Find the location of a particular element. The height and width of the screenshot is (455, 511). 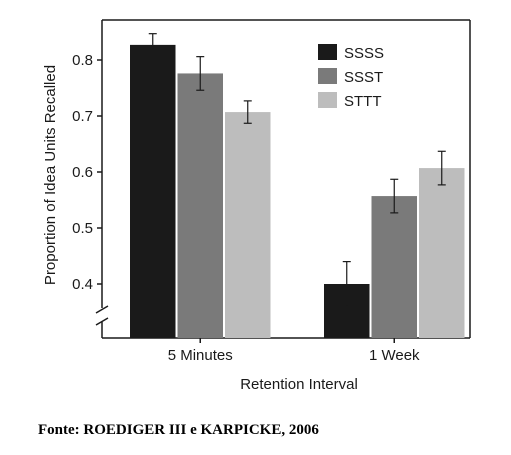

y-axis-title: Proportion of Idea Units Recalled is located at coordinates (50, 175).